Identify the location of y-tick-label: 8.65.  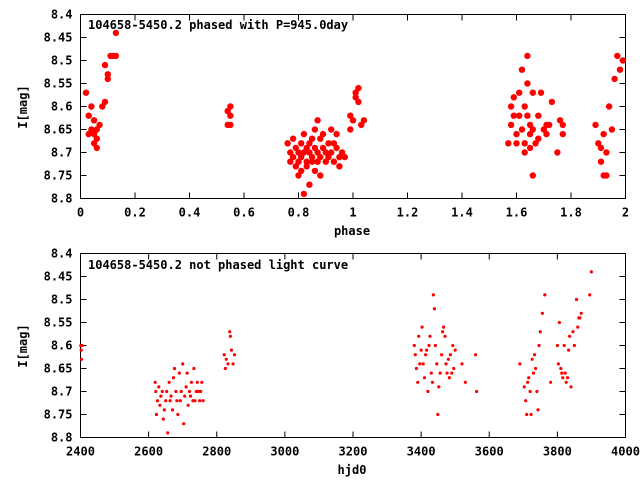
(58, 130).